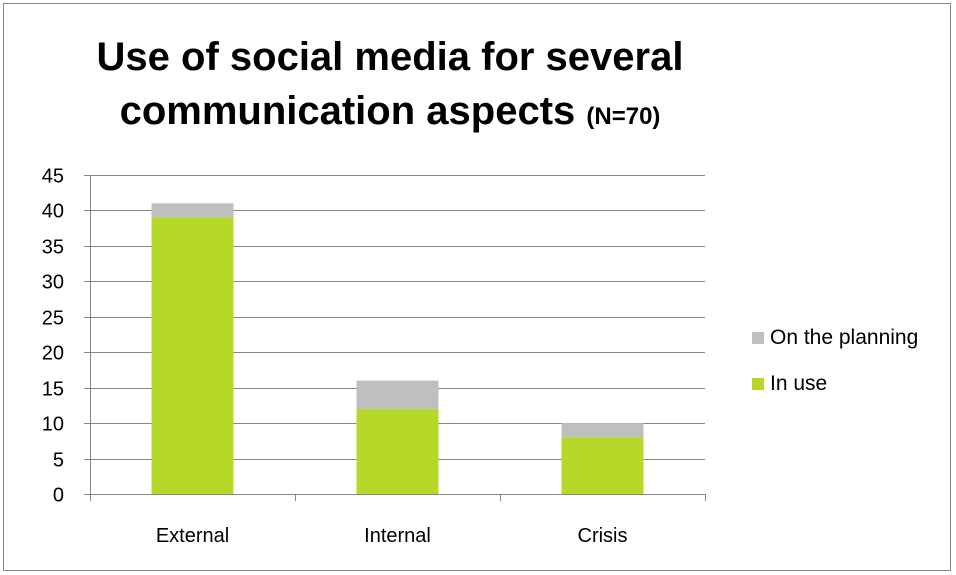 Image resolution: width=956 pixels, height=575 pixels. What do you see at coordinates (53, 354) in the screenshot?
I see `y-tick-label: 20` at bounding box center [53, 354].